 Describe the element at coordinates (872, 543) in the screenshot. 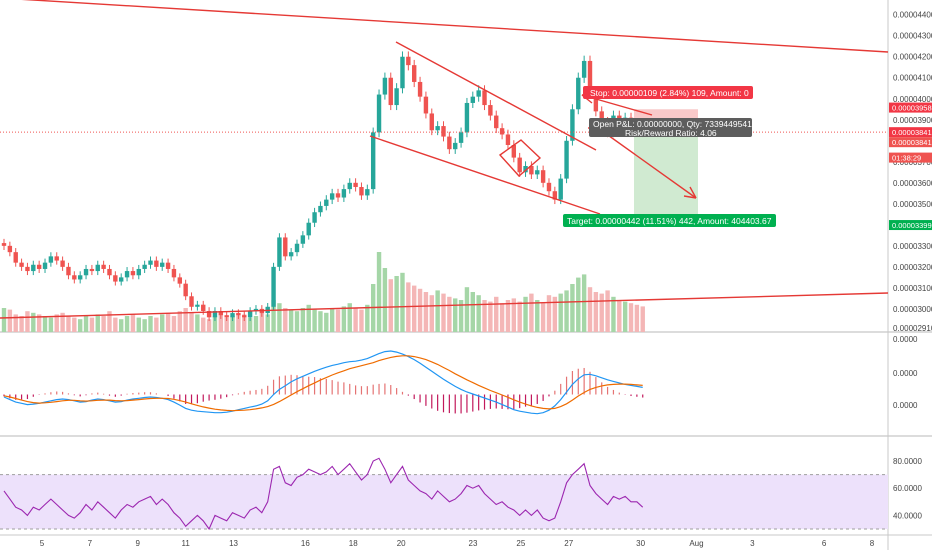

I see `time-tick-label: 8` at that location.